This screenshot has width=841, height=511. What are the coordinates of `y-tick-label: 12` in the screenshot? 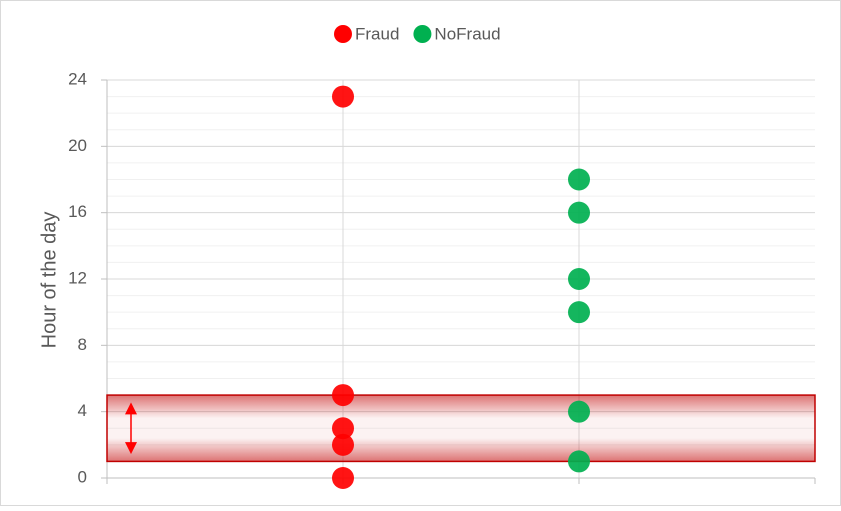 It's located at (77, 277).